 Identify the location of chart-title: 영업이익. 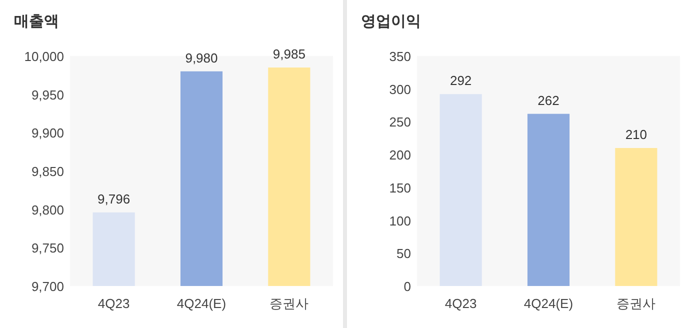
(391, 21).